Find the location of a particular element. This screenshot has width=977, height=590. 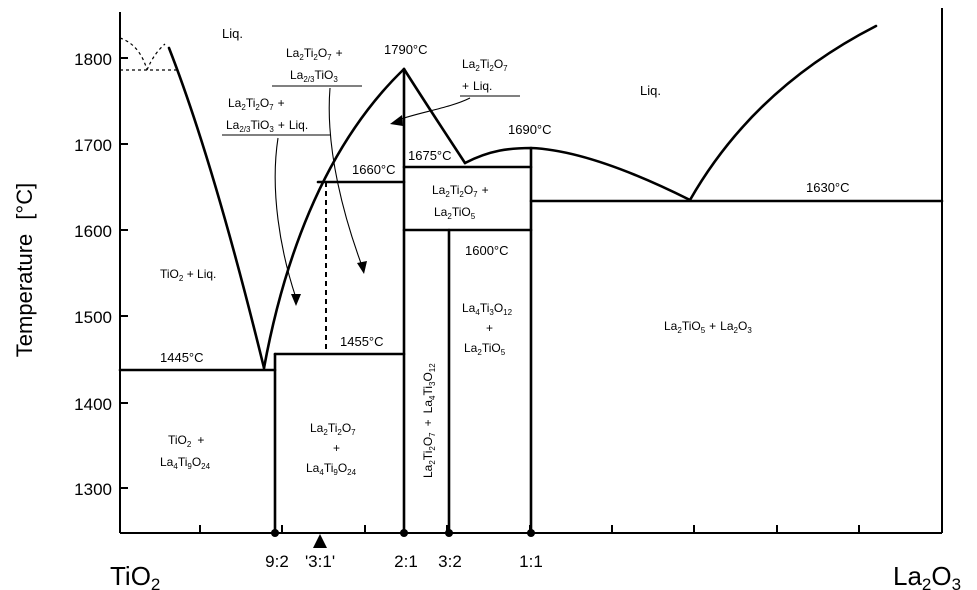

temp-label-1790: 1790°C is located at coordinates (406, 49).